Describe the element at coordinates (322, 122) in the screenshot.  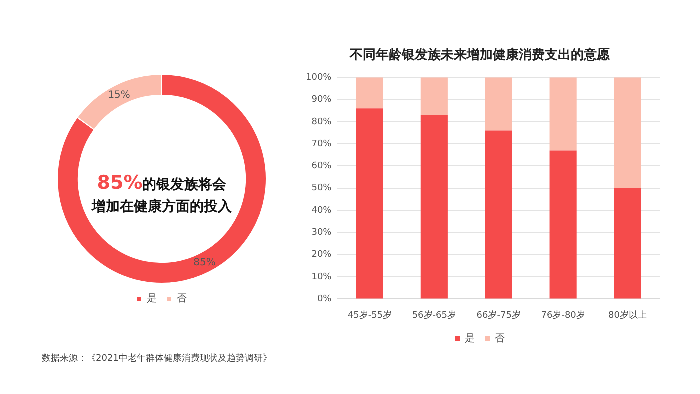
I see `y-tick-label: 80%` at that location.